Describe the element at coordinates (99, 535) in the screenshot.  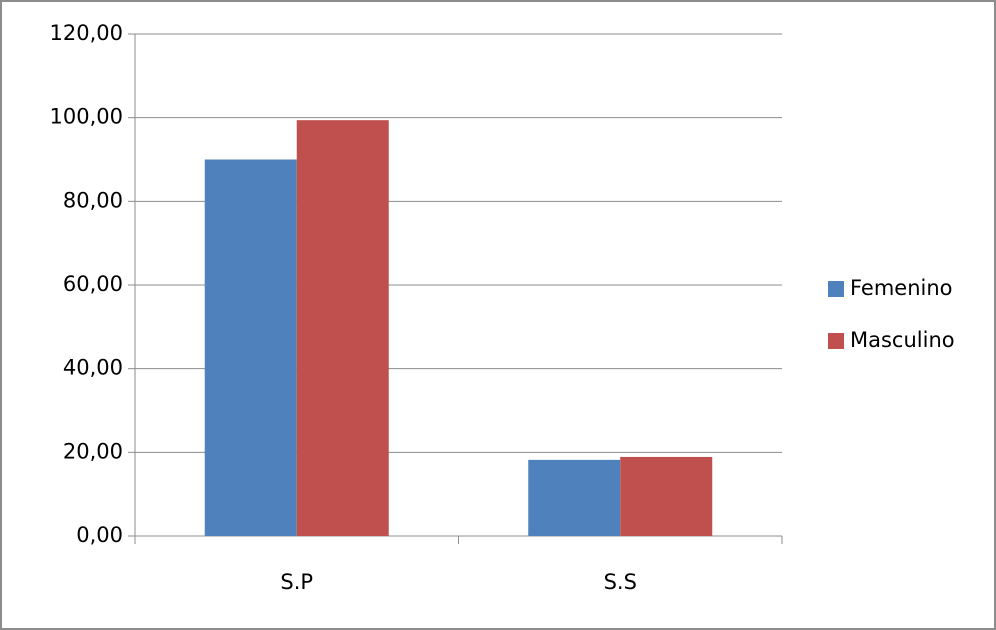
I see `y-tick-label: 0,00` at that location.